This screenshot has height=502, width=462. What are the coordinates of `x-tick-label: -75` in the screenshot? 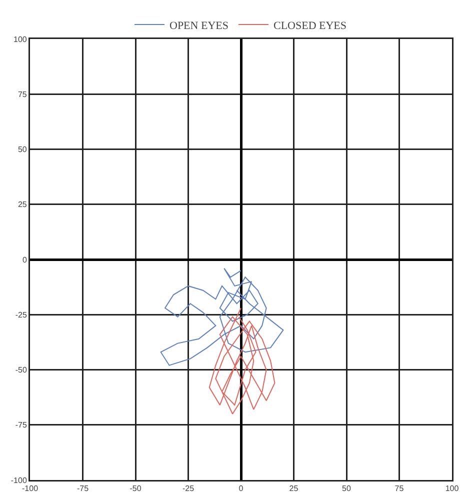 It's located at (83, 489).